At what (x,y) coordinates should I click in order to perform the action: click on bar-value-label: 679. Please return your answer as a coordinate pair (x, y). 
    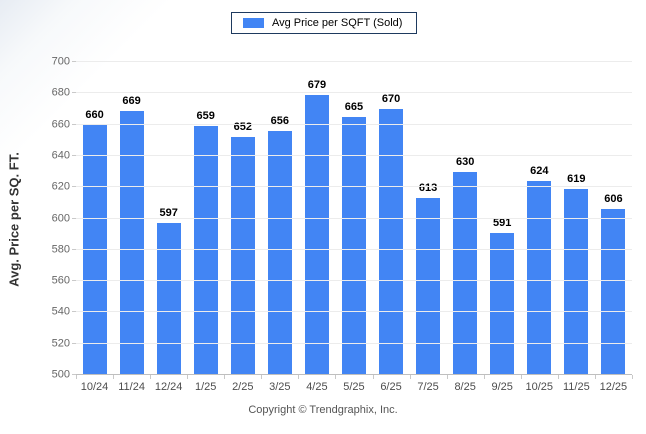
    Looking at the image, I should click on (317, 84).